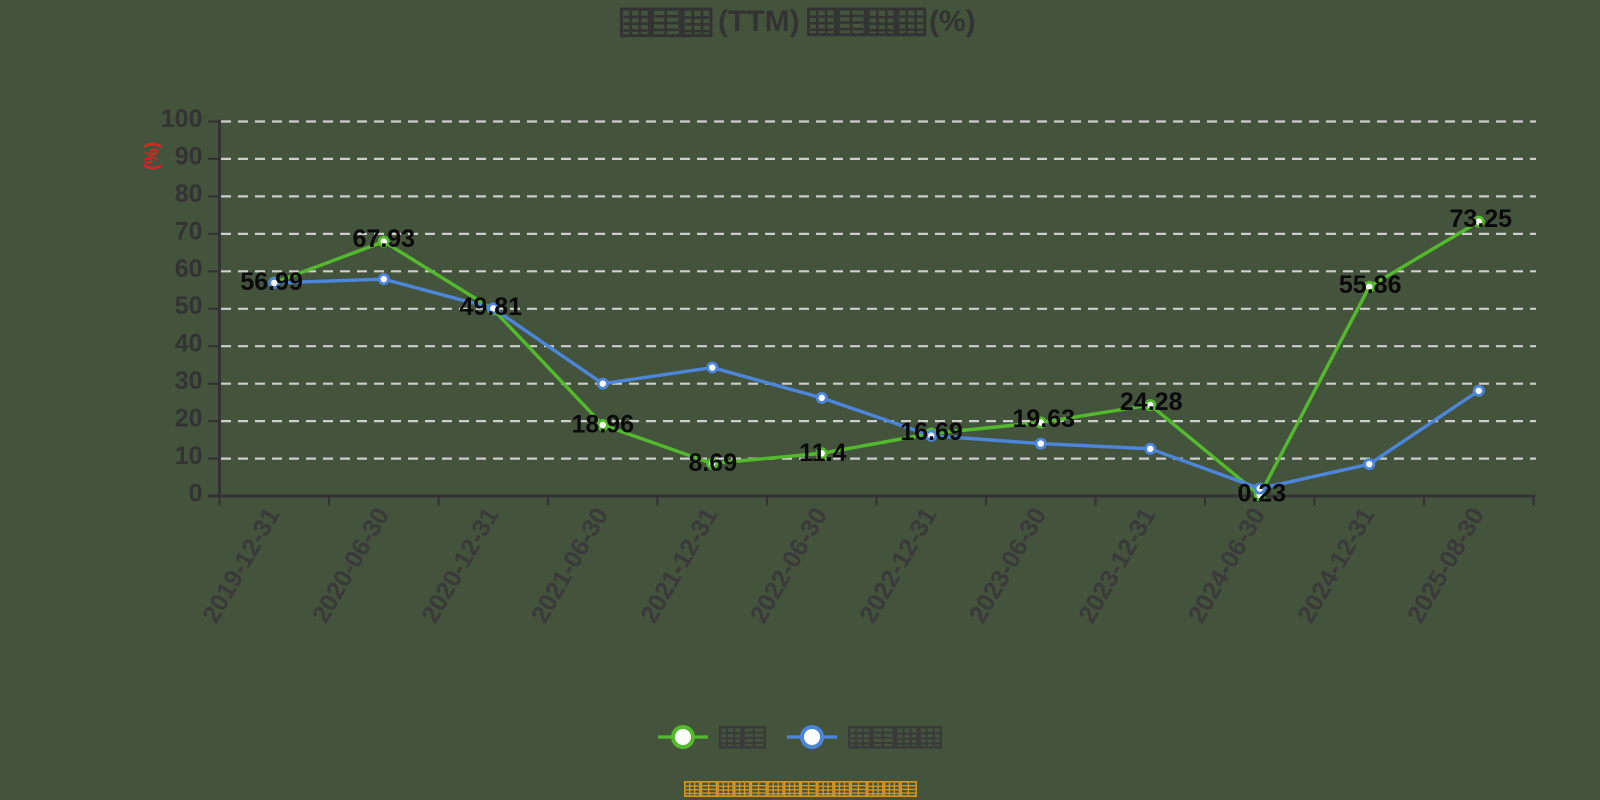  Describe the element at coordinates (491, 307) in the screenshot. I see `svg-text: 49.81` at that location.